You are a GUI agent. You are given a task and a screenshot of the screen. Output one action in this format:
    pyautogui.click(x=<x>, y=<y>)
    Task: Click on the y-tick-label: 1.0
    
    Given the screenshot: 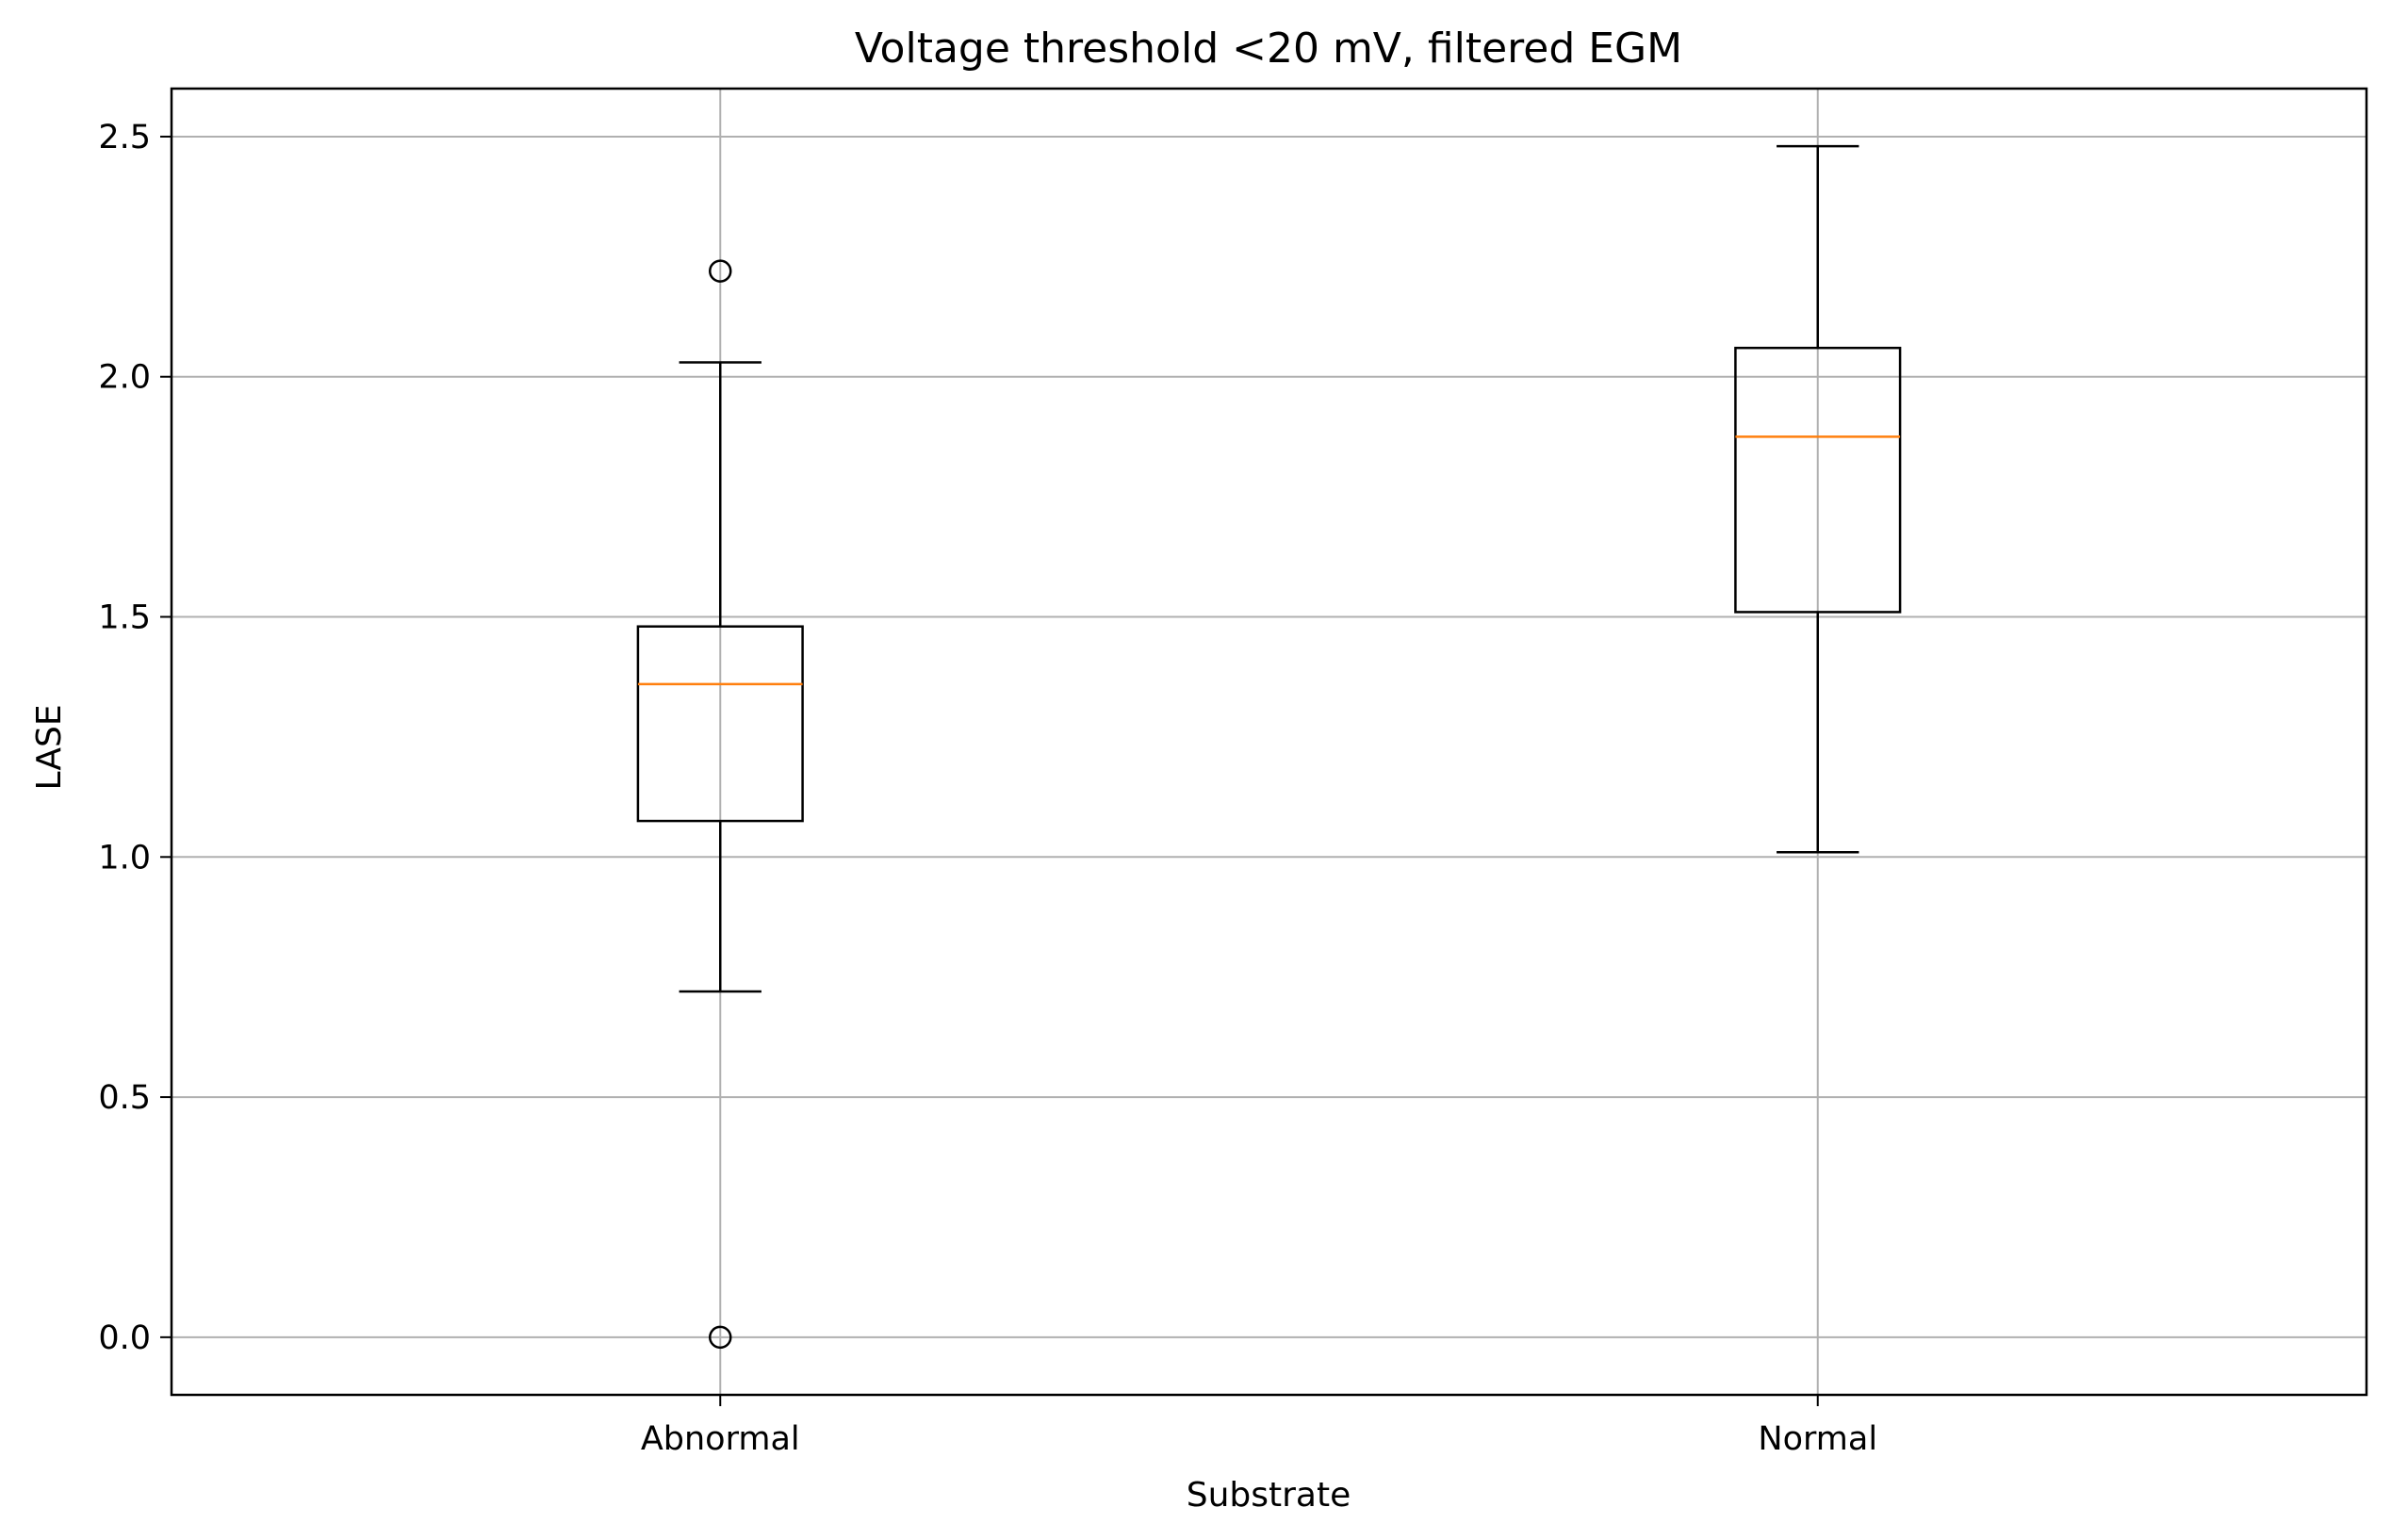 What is the action you would take?
    pyautogui.click(x=125, y=857)
    